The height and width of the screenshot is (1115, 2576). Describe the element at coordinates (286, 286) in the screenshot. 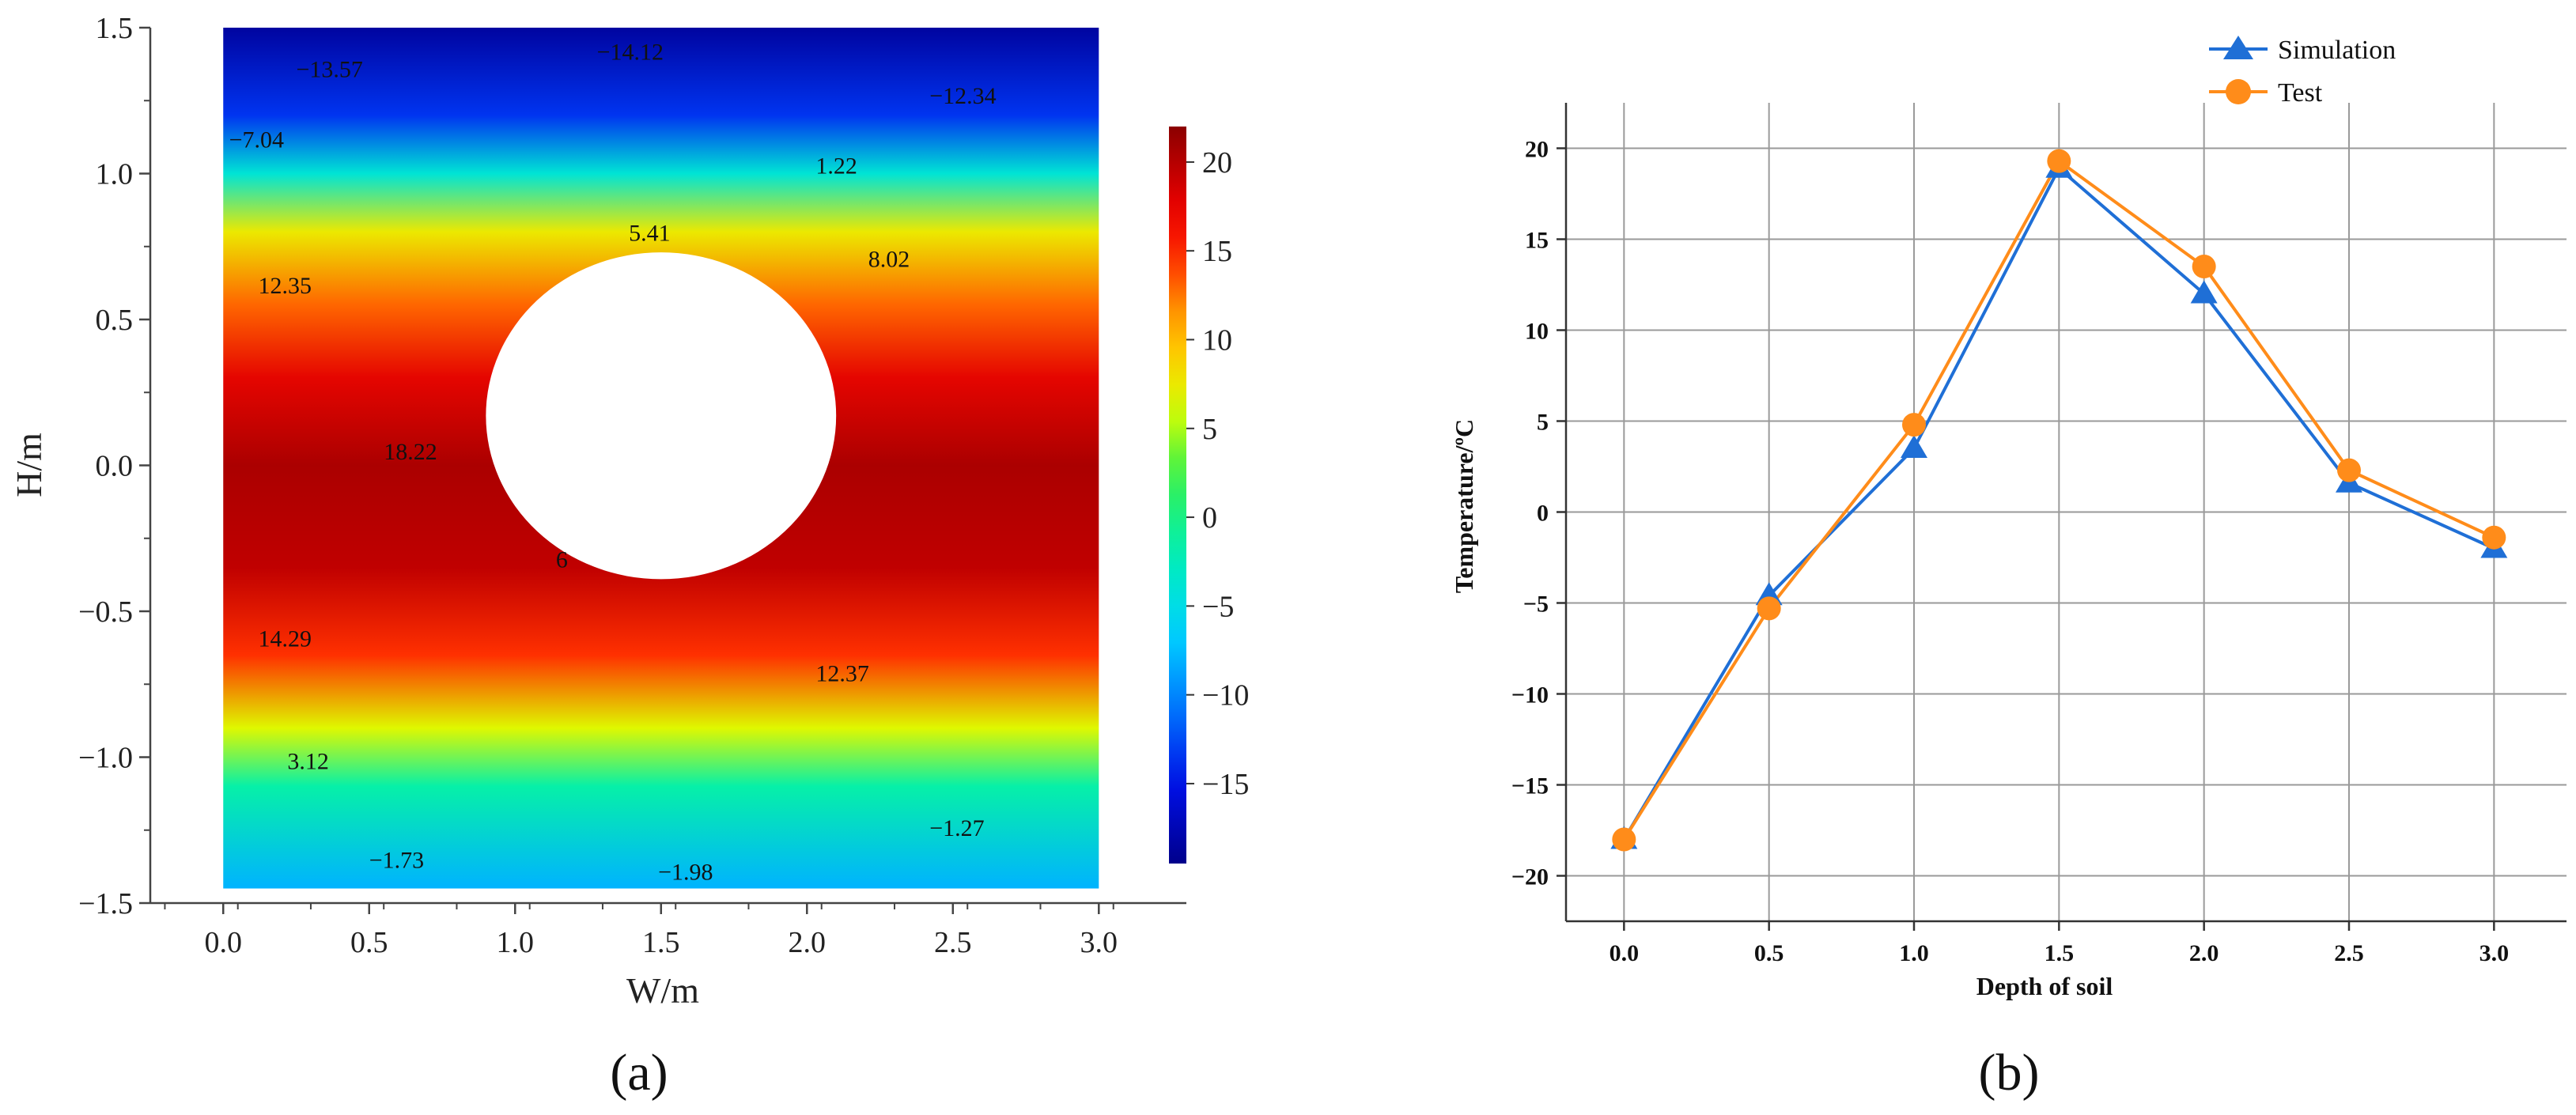

I see `contour-label: 12.35` at that location.